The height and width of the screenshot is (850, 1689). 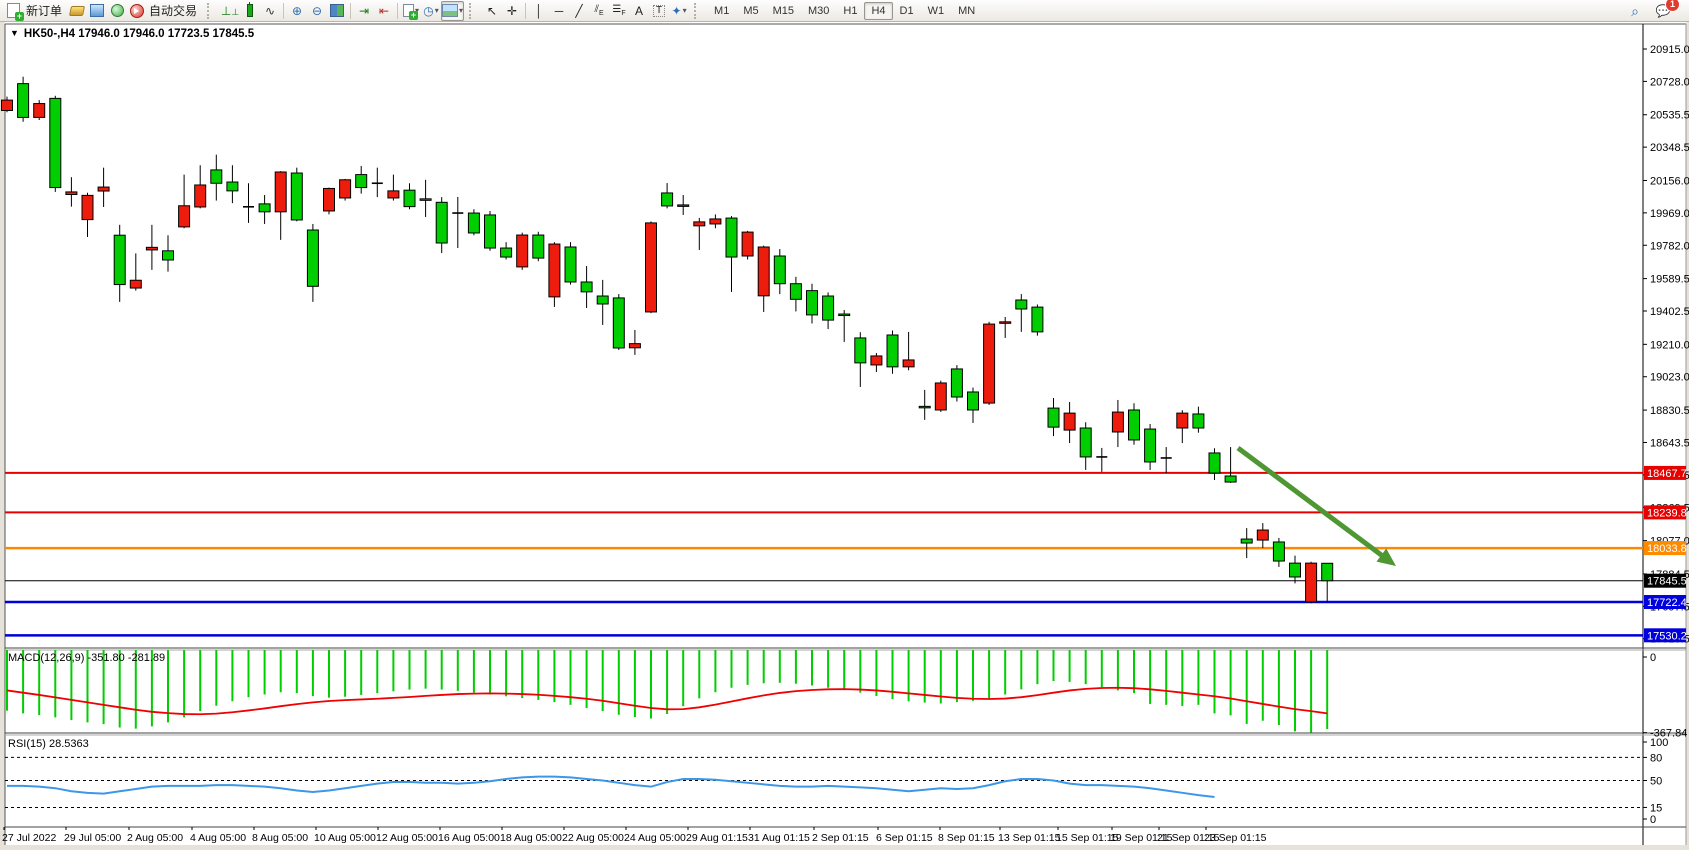 What do you see at coordinates (1669, 345) in the screenshot?
I see `price-axis-label: 19210.0` at bounding box center [1669, 345].